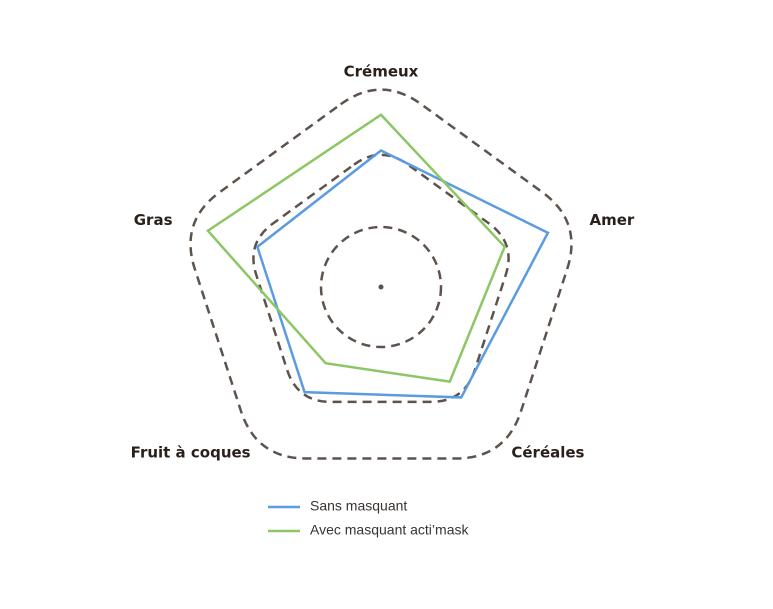  I want to click on legend-label: Avec masquant acti’mask, so click(389, 530).